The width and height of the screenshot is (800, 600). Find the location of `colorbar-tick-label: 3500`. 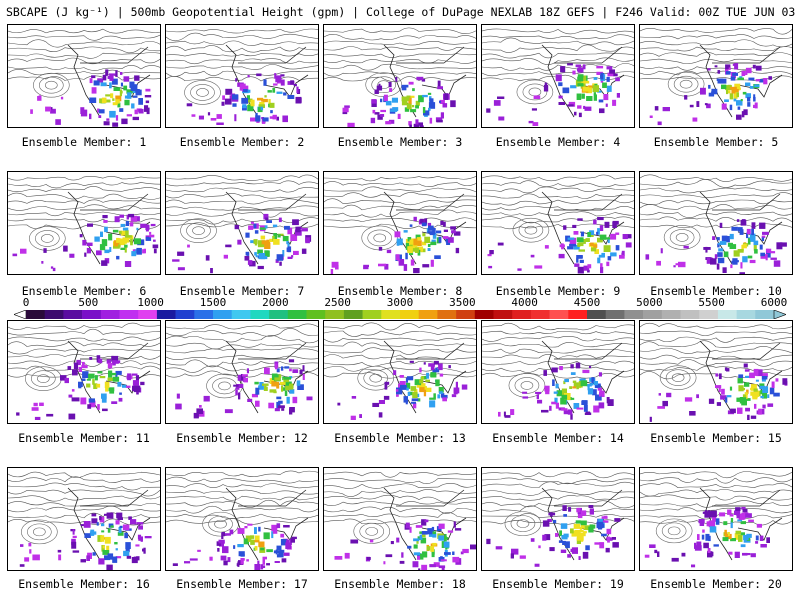

colorbar-tick-label: 3500 is located at coordinates (462, 302).